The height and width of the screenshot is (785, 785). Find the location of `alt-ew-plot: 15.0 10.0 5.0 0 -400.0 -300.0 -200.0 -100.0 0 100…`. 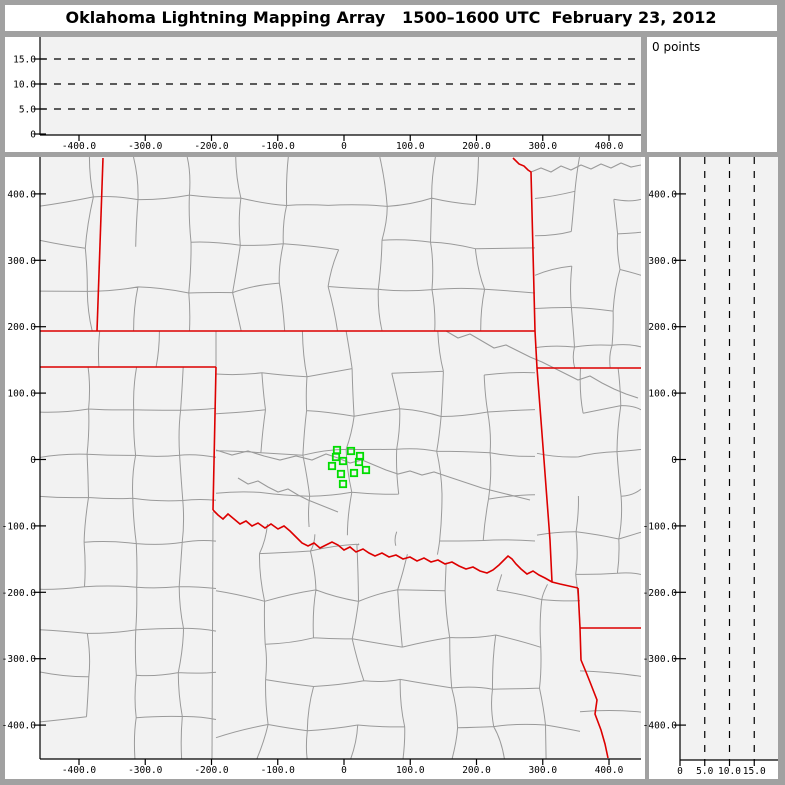

alt-ew-plot: 15.0 10.0 5.0 0 -400.0 -300.0 -200.0 -100.0 0 100… is located at coordinates (327, 94).